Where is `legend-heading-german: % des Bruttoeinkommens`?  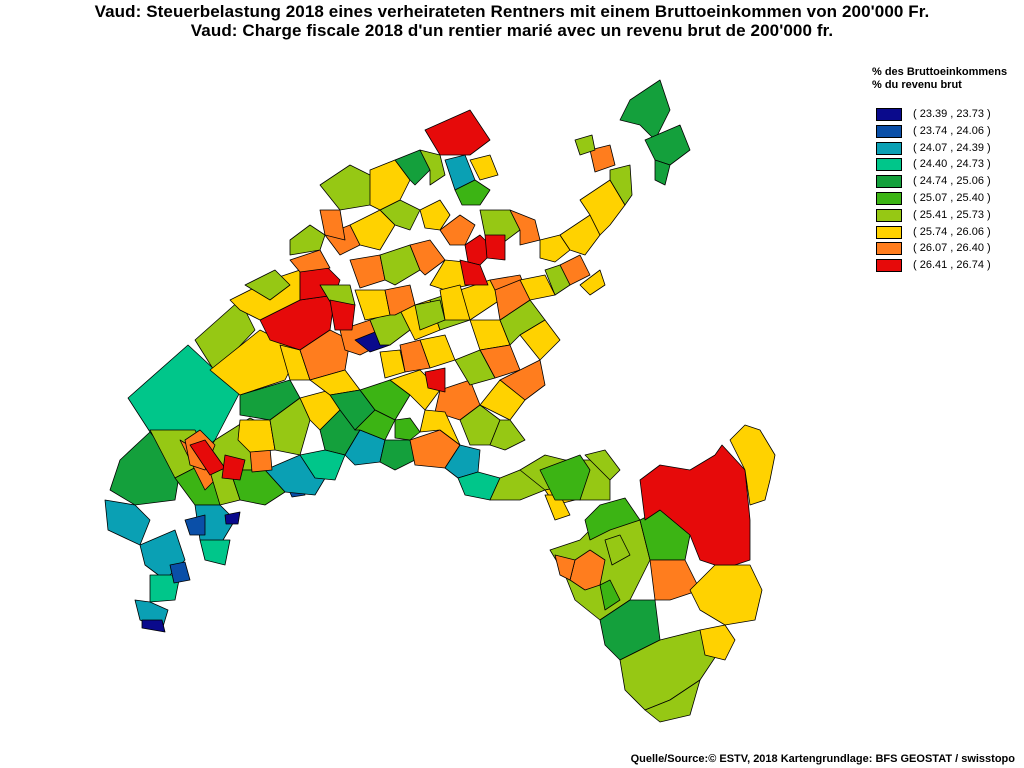
legend-heading-german: % des Bruttoeinkommens is located at coordinates (940, 72).